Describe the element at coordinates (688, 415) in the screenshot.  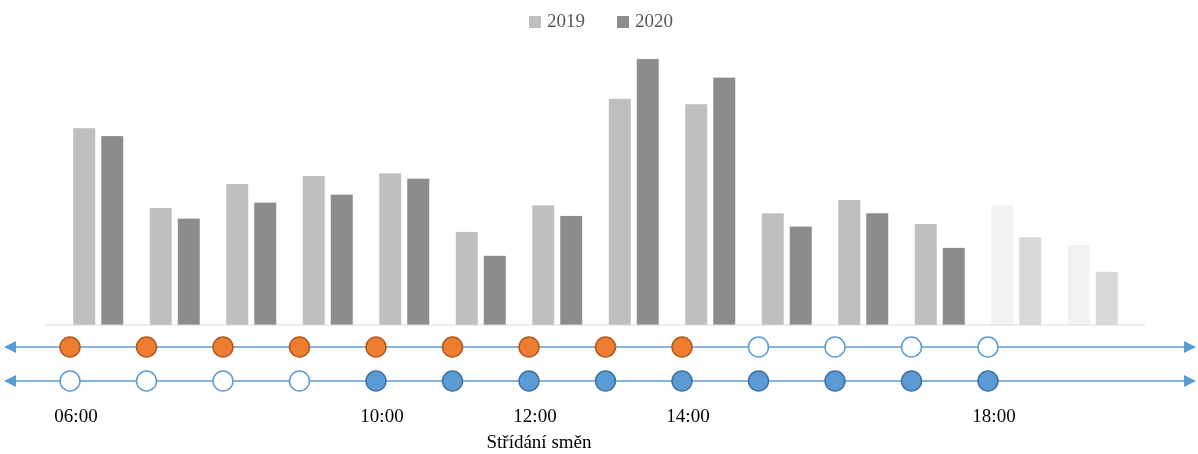
I see `x-tick-label: 14:00` at that location.